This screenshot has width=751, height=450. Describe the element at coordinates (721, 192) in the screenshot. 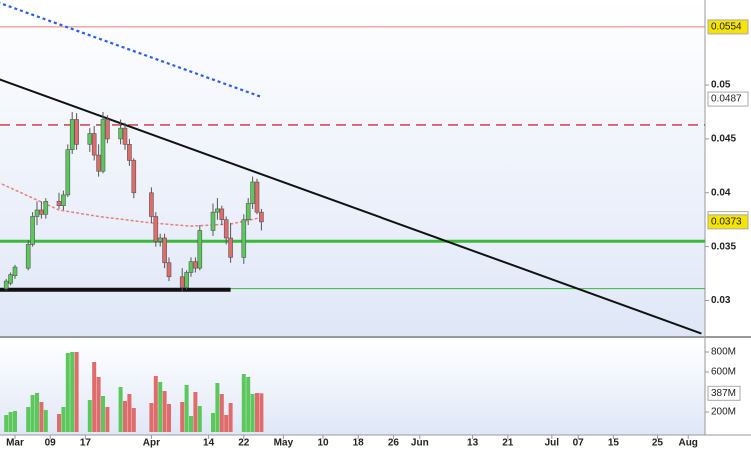

I see `y-tick-label: 0.04` at that location.